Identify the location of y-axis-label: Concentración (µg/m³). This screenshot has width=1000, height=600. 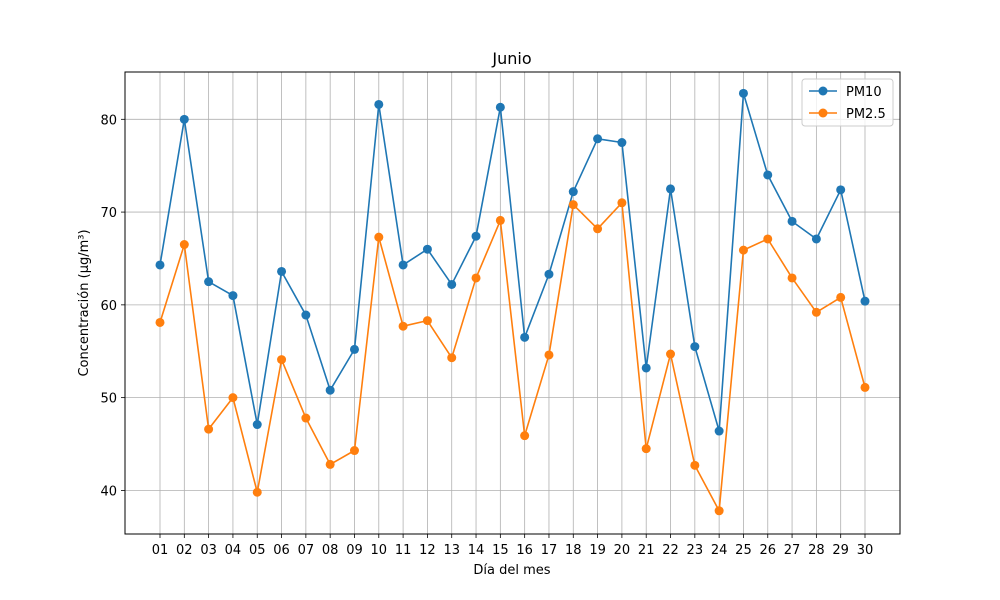
(84, 302).